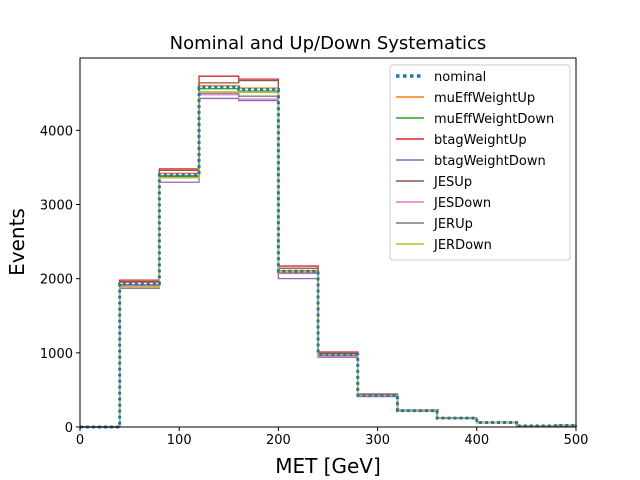 The height and width of the screenshot is (480, 640). What do you see at coordinates (490, 161) in the screenshot?
I see `legend-label-btagWeightDown: btagWeightDown` at bounding box center [490, 161].